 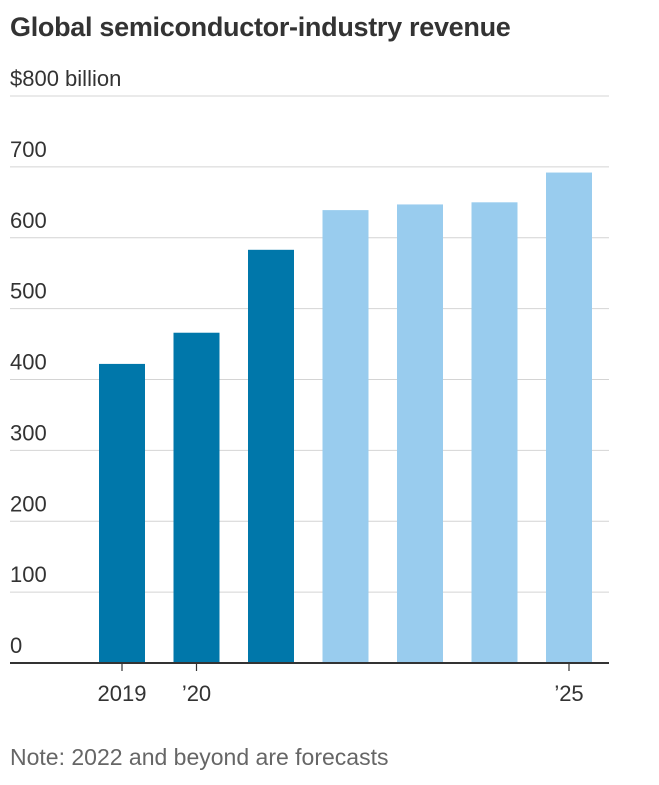 I want to click on y-axis-labels: 0 100 200 300 400 500 600 700 $800 billion, so click(x=65, y=362).